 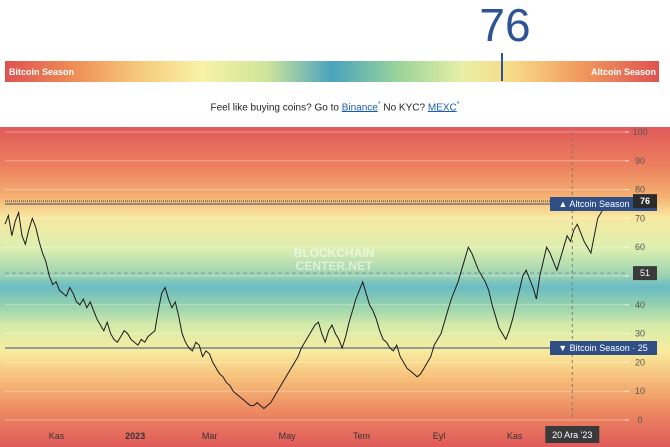 I want to click on x-tick-label: Eyl, so click(x=439, y=436).